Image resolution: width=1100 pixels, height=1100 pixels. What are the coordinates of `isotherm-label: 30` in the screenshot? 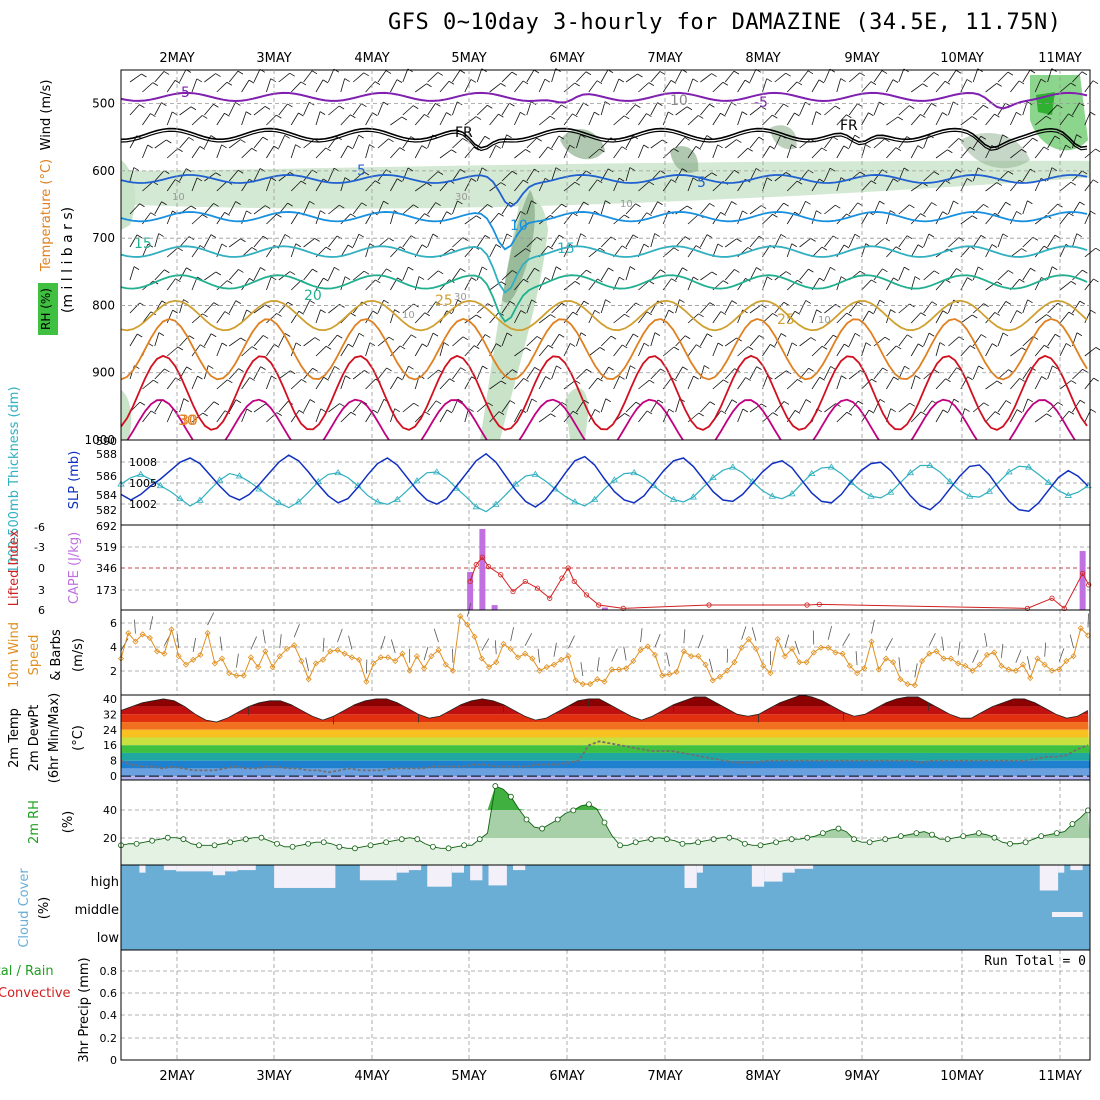 It's located at (187, 421).